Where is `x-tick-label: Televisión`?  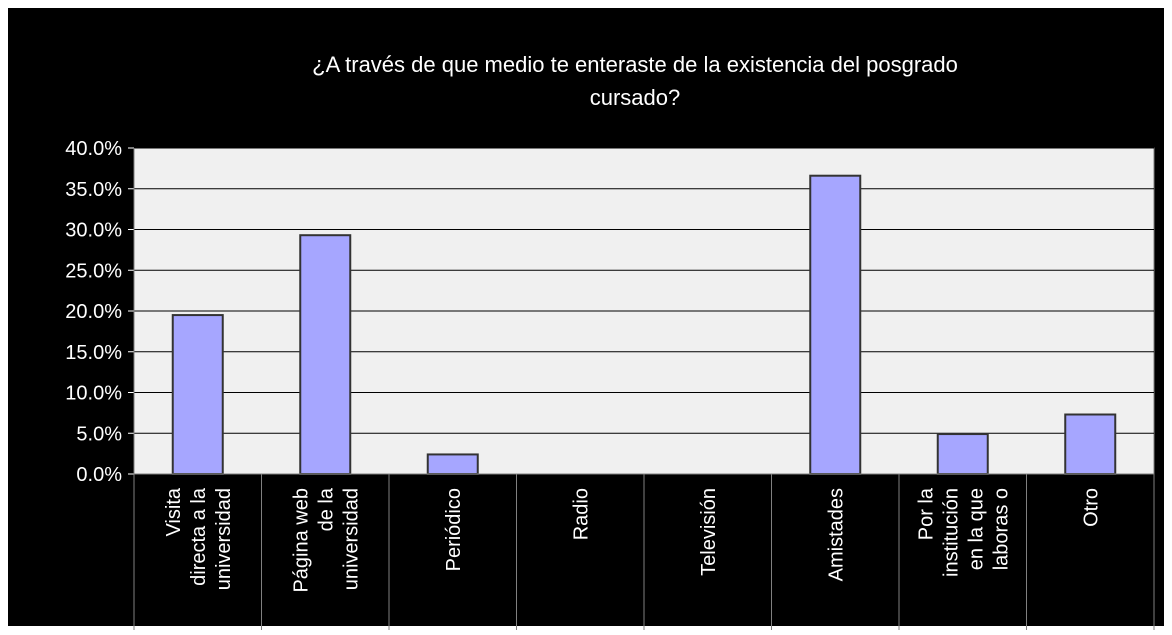 x-tick-label: Televisión is located at coordinates (709, 532).